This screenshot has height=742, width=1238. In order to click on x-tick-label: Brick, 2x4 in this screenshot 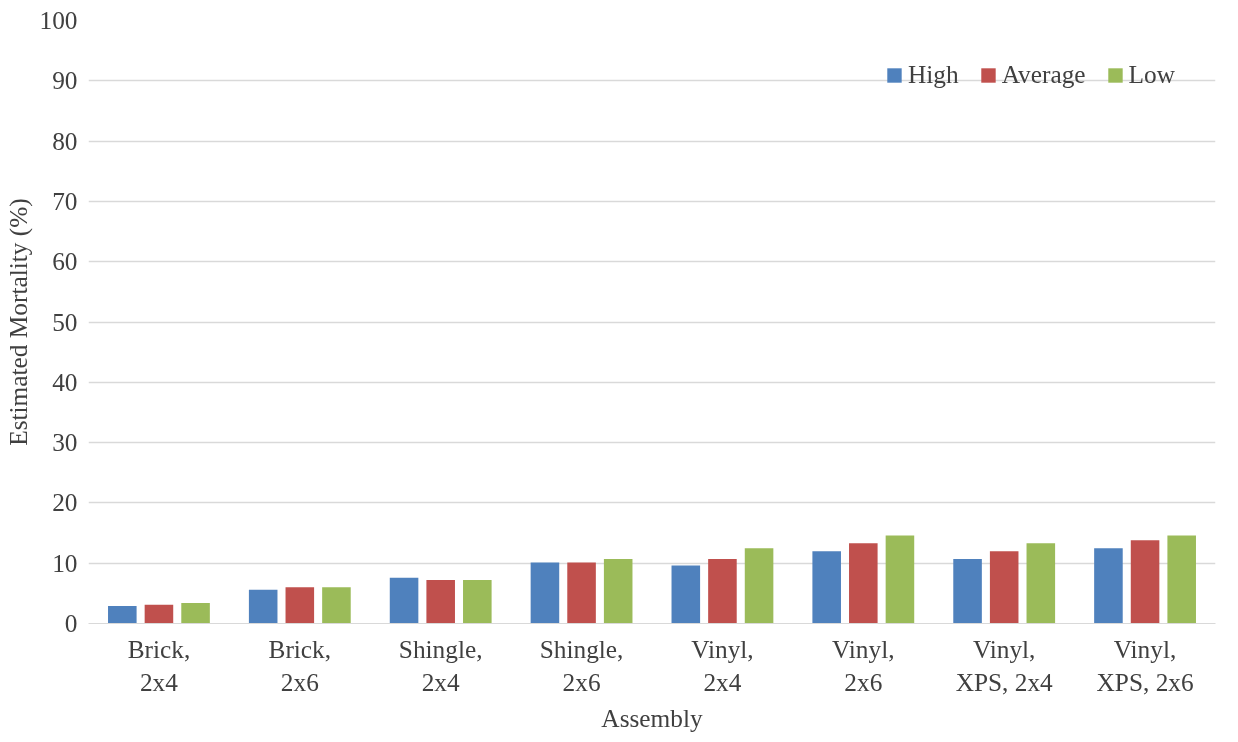, I will do `click(159, 665)`.